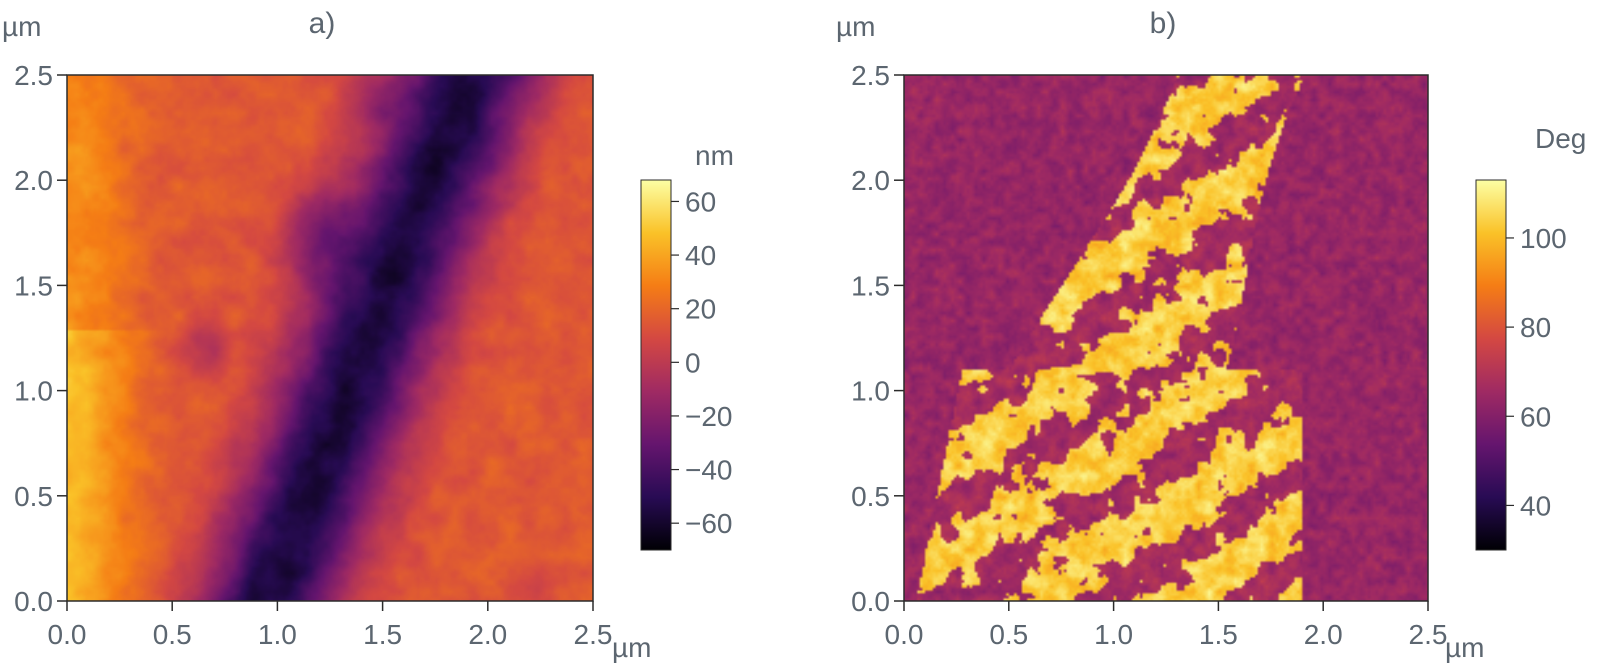 This screenshot has width=1600, height=672. Describe the element at coordinates (33, 601) in the screenshot. I see `panel-a-y-tick-label: 0.0` at that location.